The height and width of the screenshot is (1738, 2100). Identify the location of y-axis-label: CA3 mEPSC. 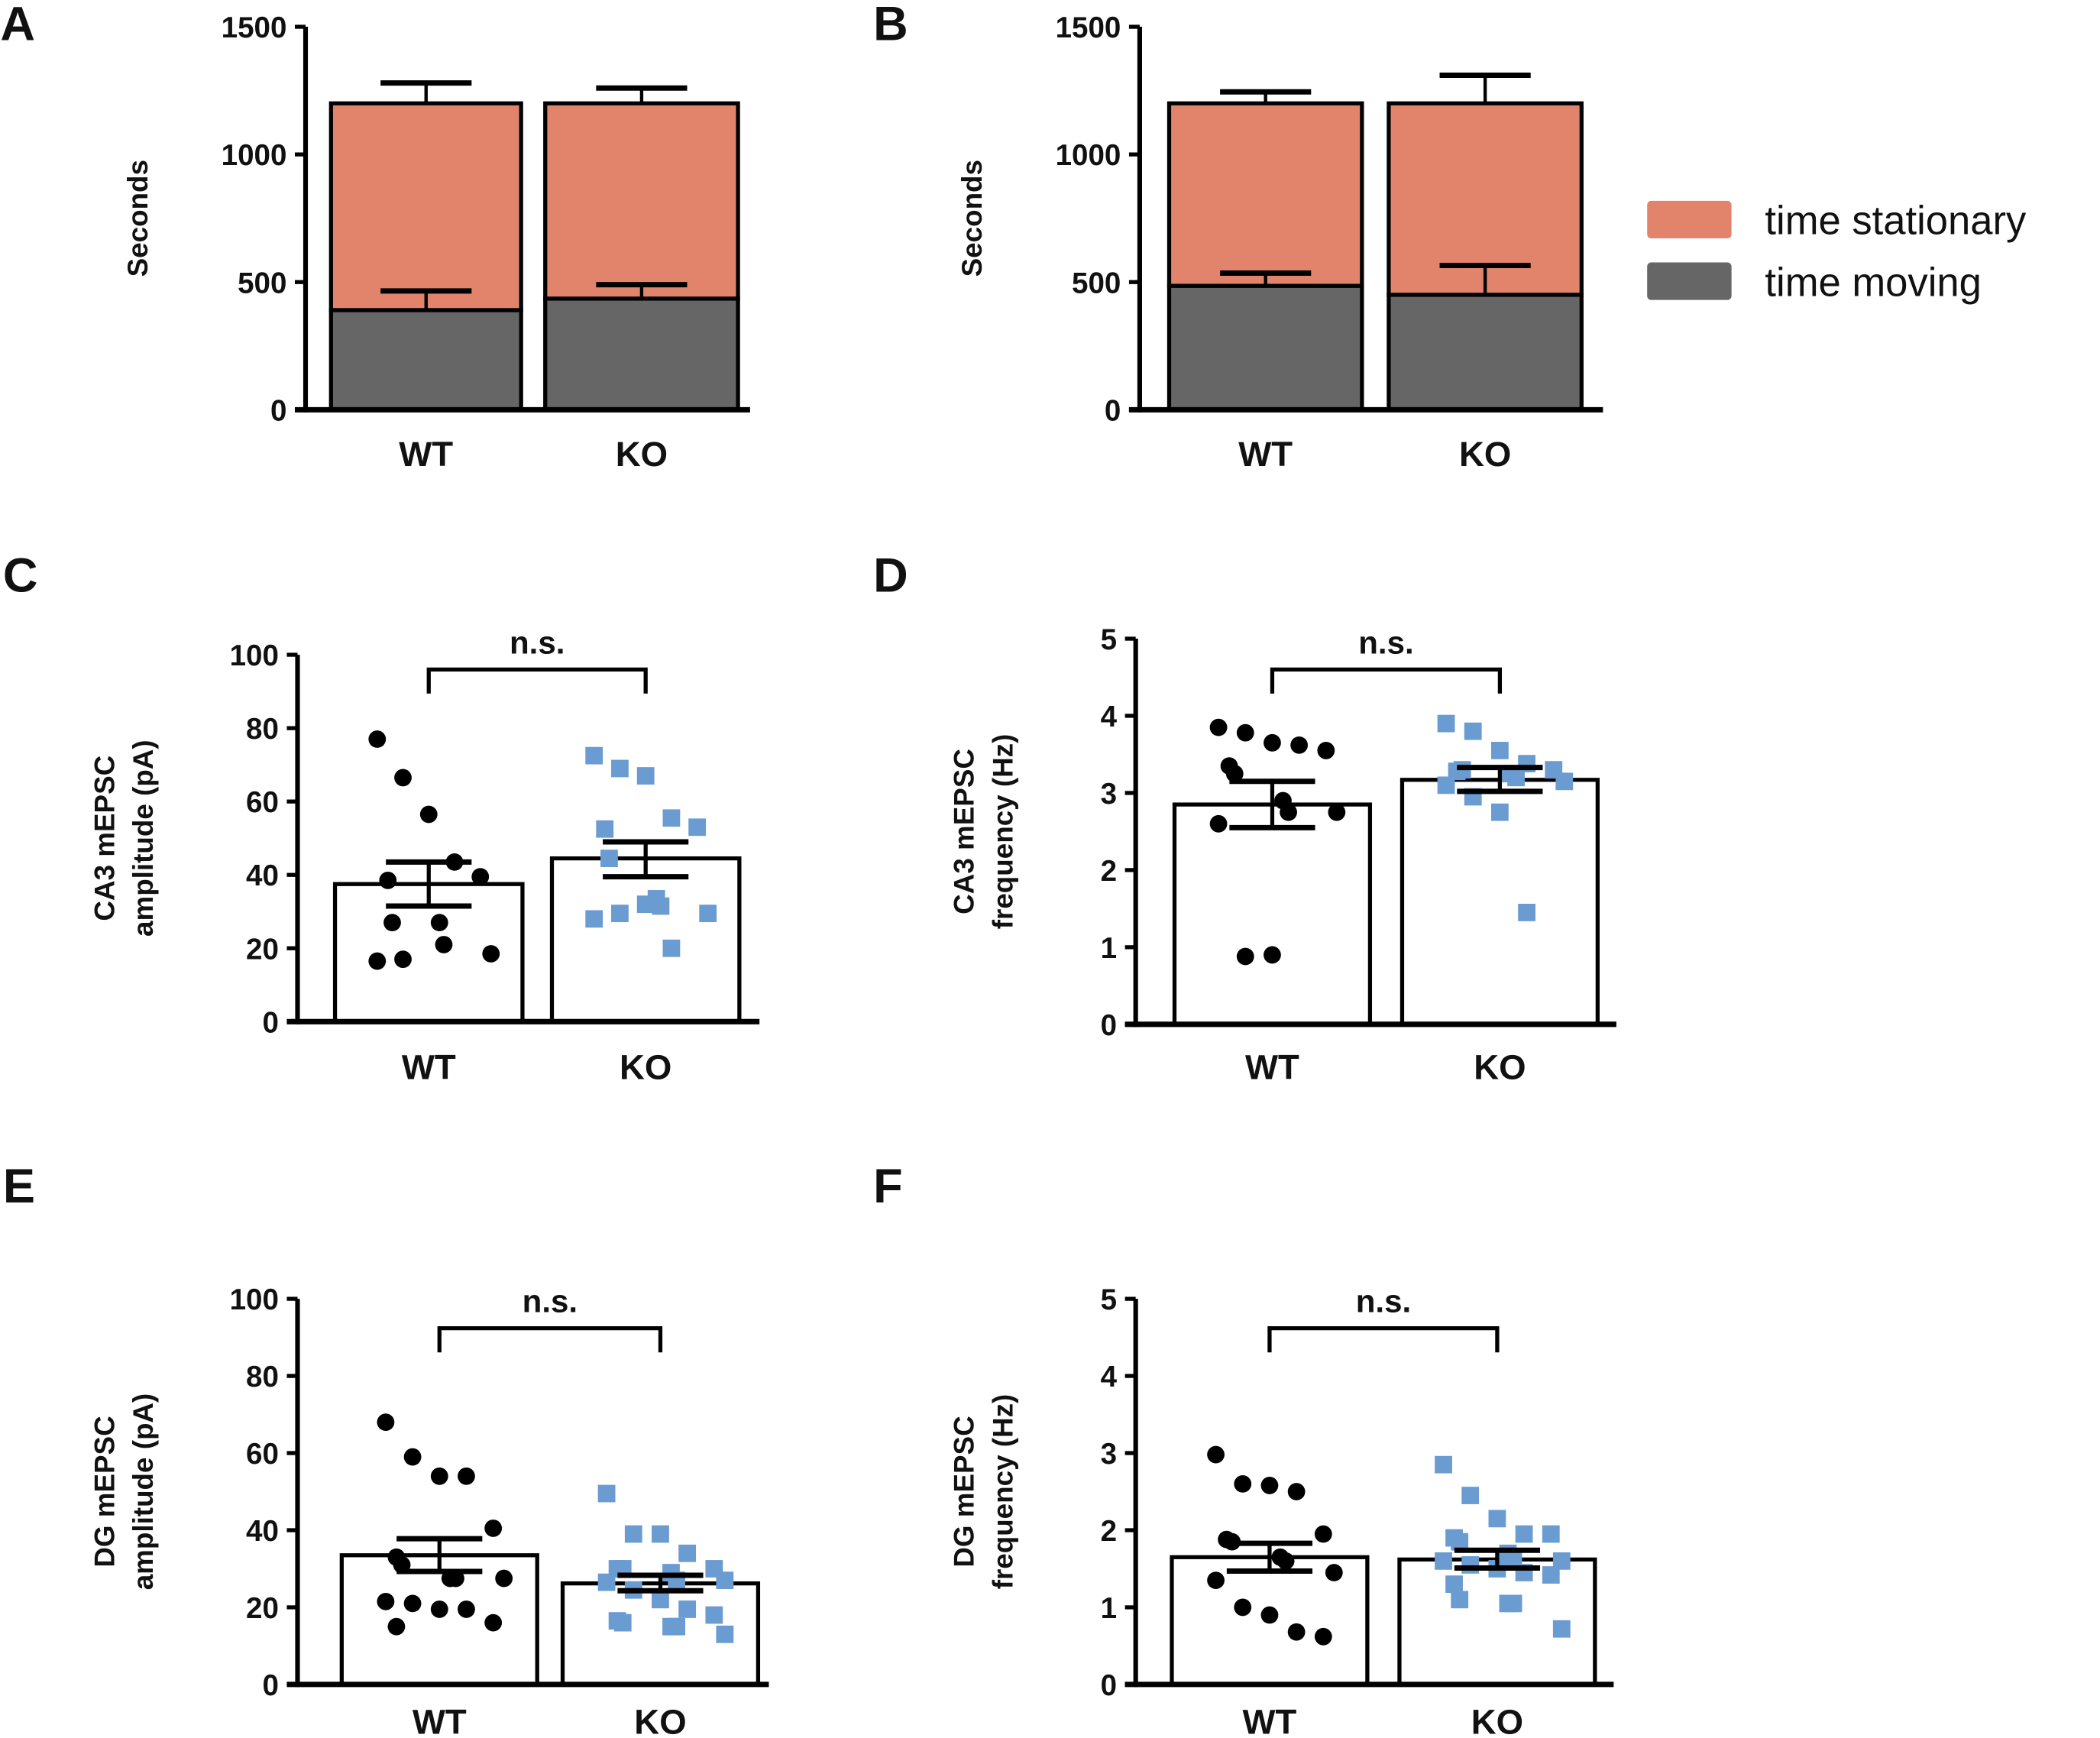
(964, 831).